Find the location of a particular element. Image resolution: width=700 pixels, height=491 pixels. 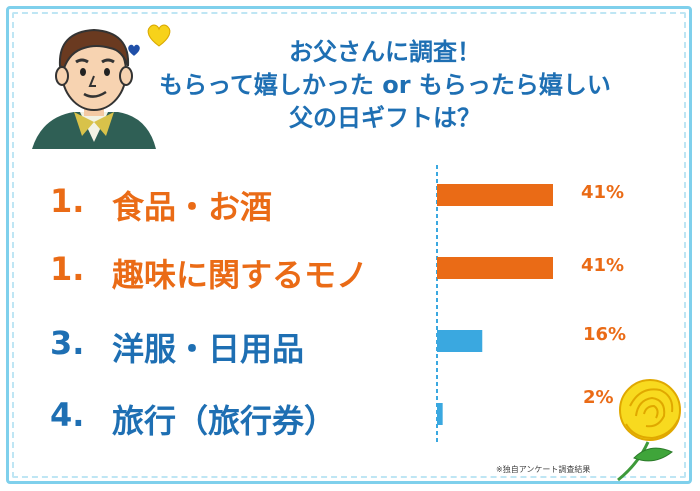

title-line-2: もらって嬉しかった or もらったら嬉しい is located at coordinates (385, 85).